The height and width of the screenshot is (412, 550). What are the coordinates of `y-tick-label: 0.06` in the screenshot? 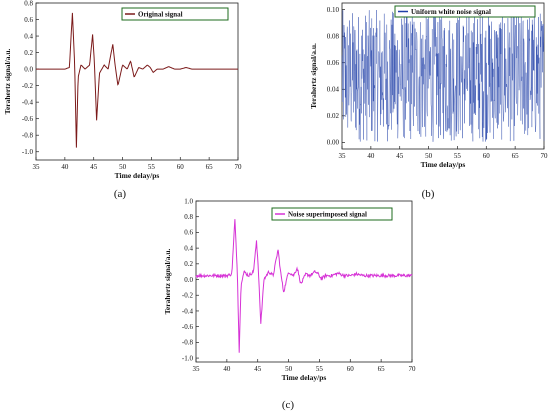 It's located at (333, 63).